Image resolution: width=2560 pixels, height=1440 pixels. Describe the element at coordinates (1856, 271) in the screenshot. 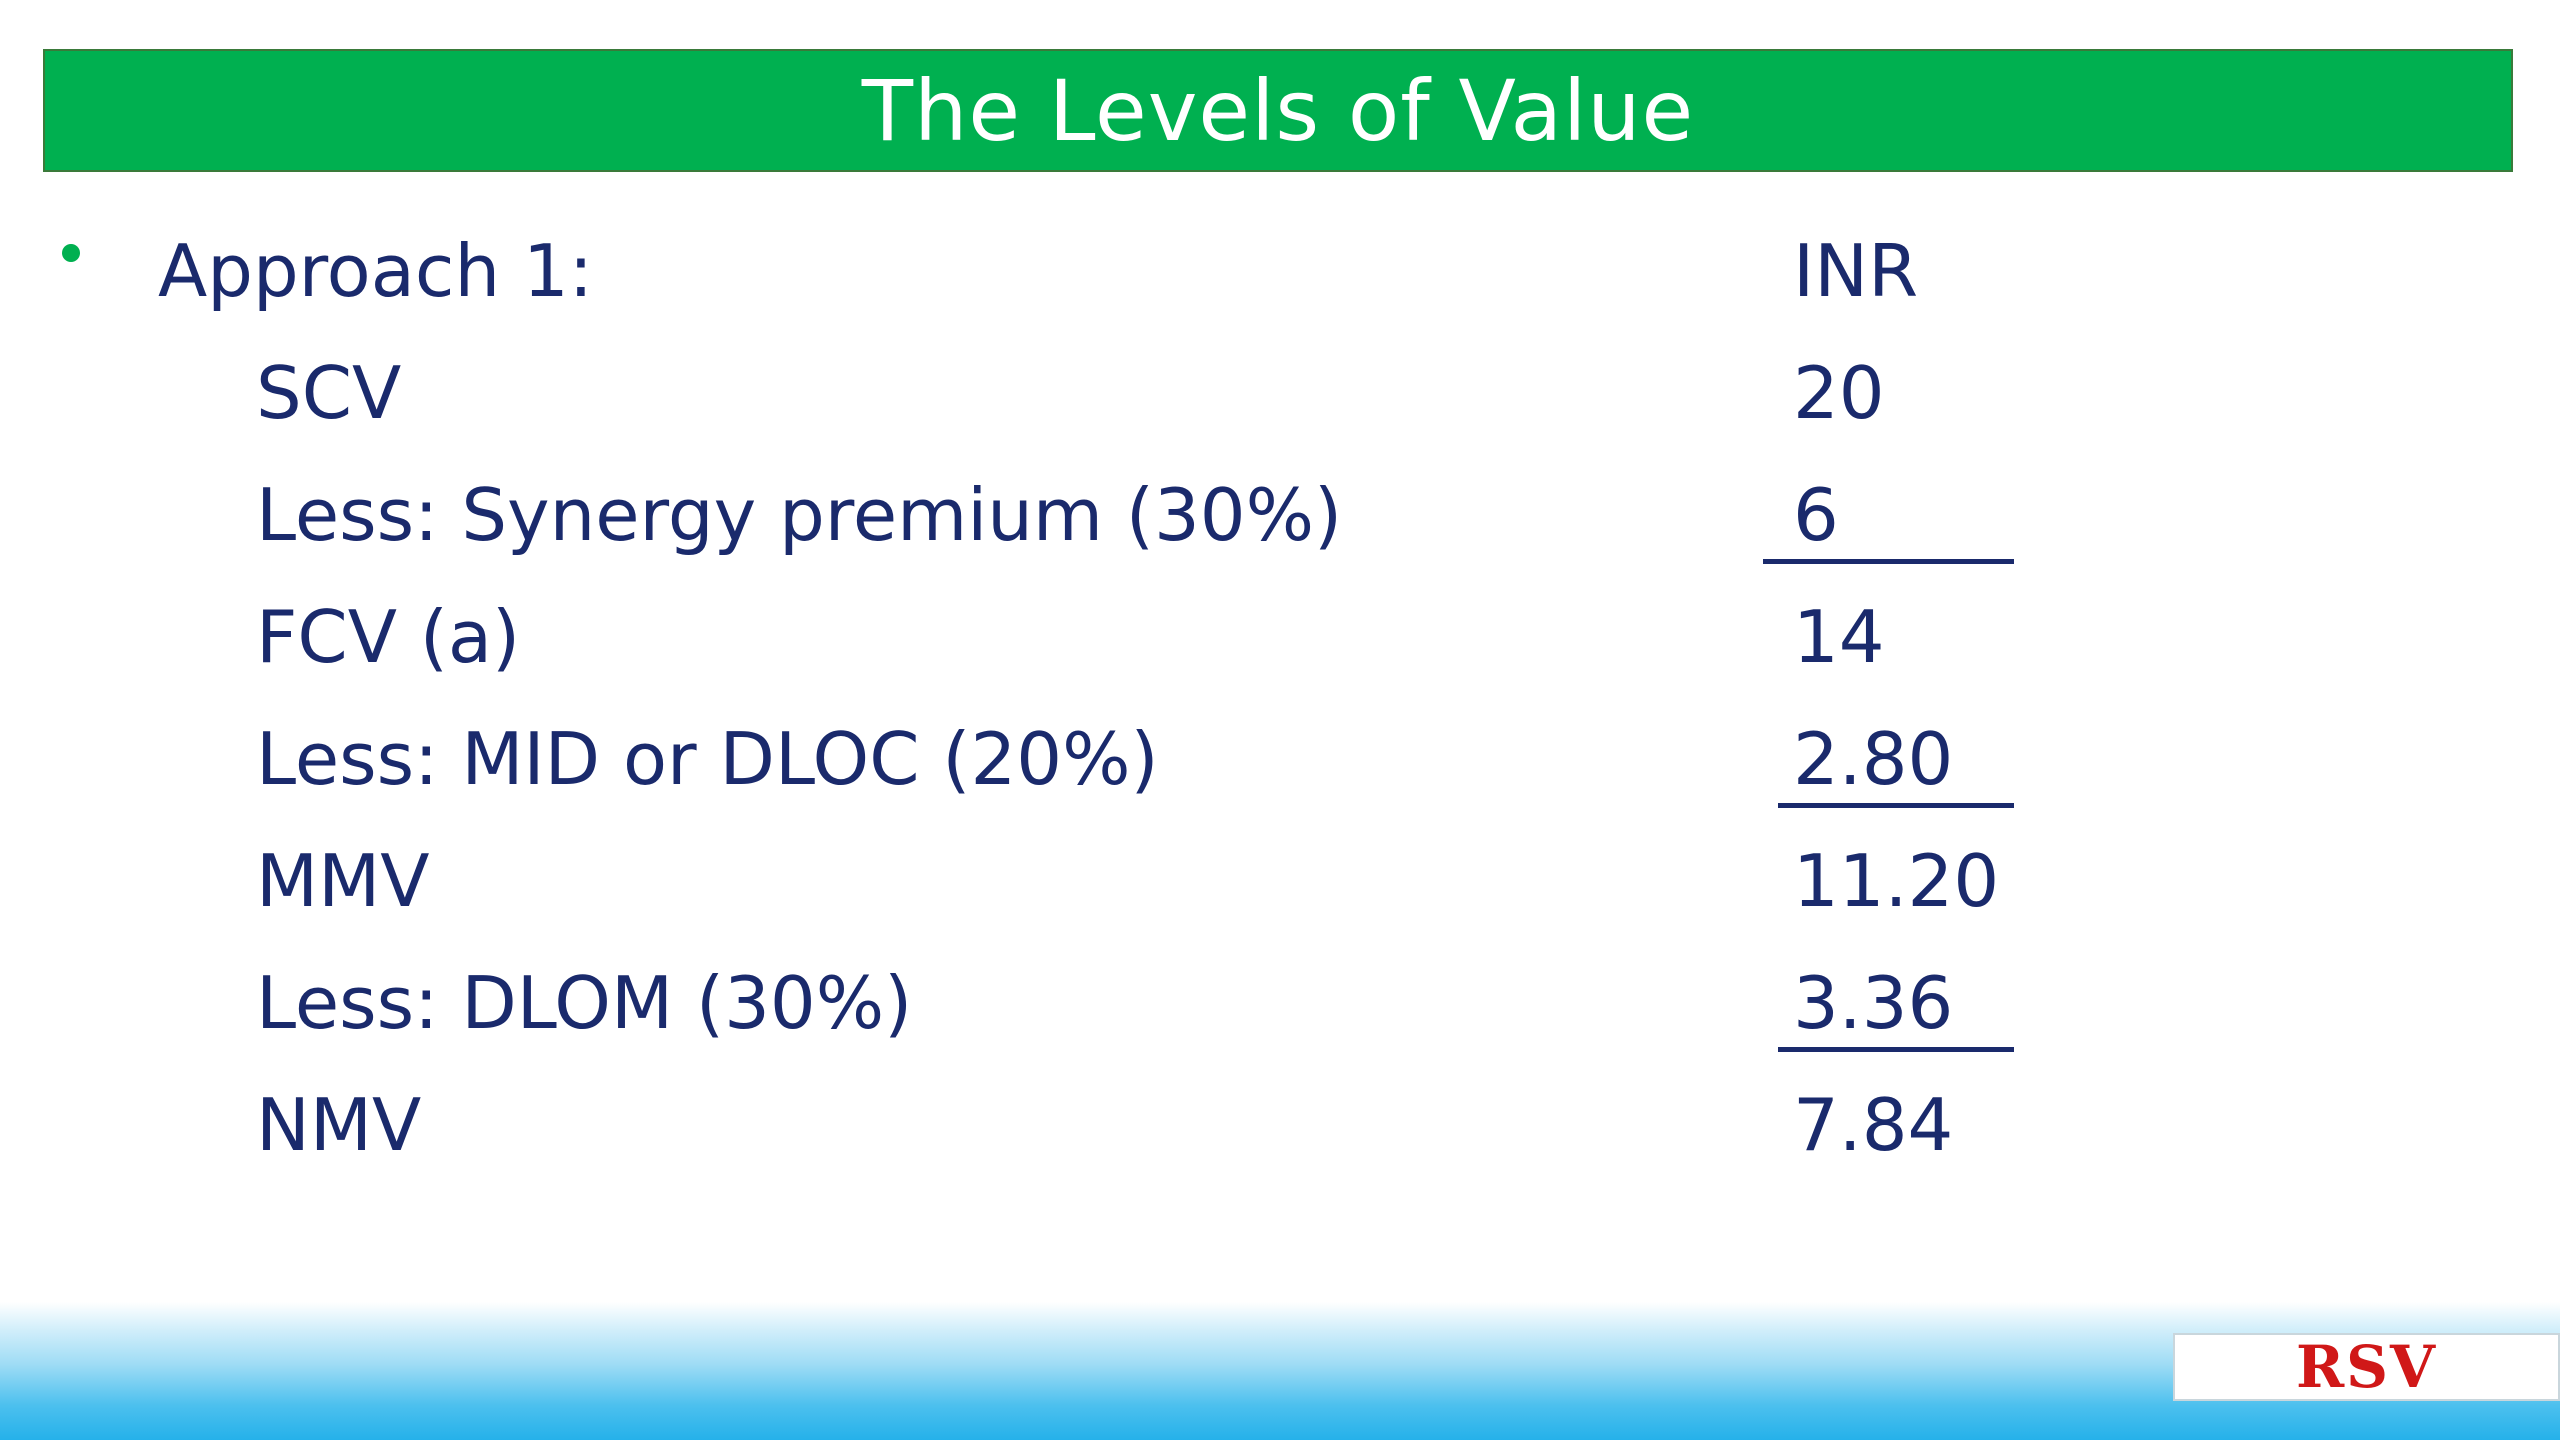

I see `row-value: INR` at that location.